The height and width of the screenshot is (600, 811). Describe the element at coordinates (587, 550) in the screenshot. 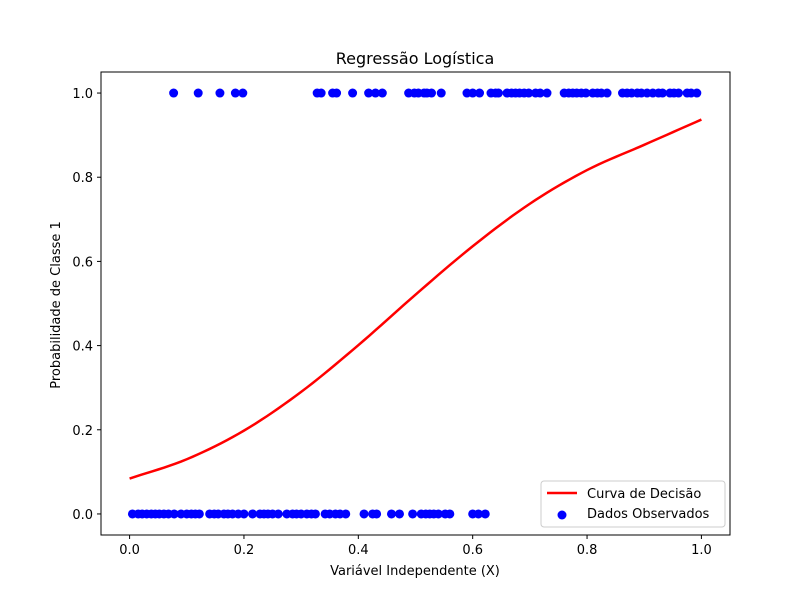

I see `x-tick-label: 0.8` at that location.